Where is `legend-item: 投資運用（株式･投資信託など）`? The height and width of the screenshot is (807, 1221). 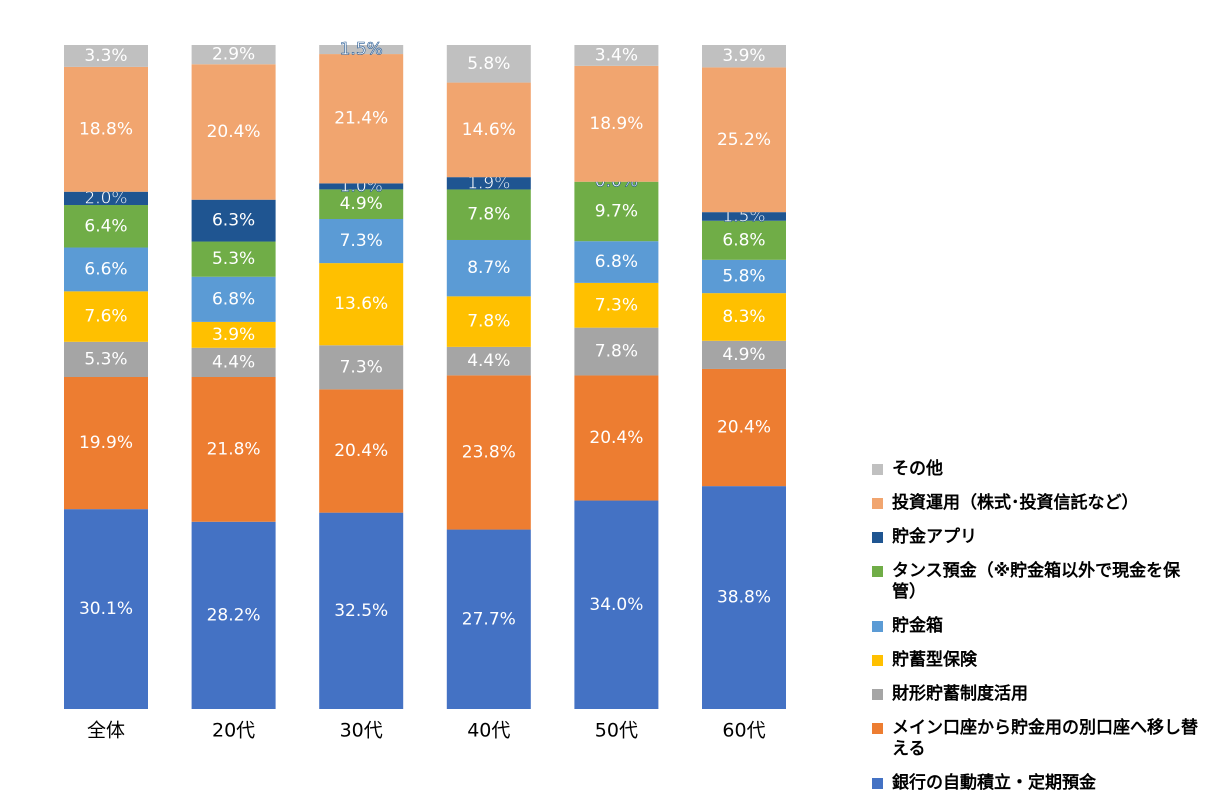 legend-item: 投資運用（株式･投資信託など） is located at coordinates (1037, 503).